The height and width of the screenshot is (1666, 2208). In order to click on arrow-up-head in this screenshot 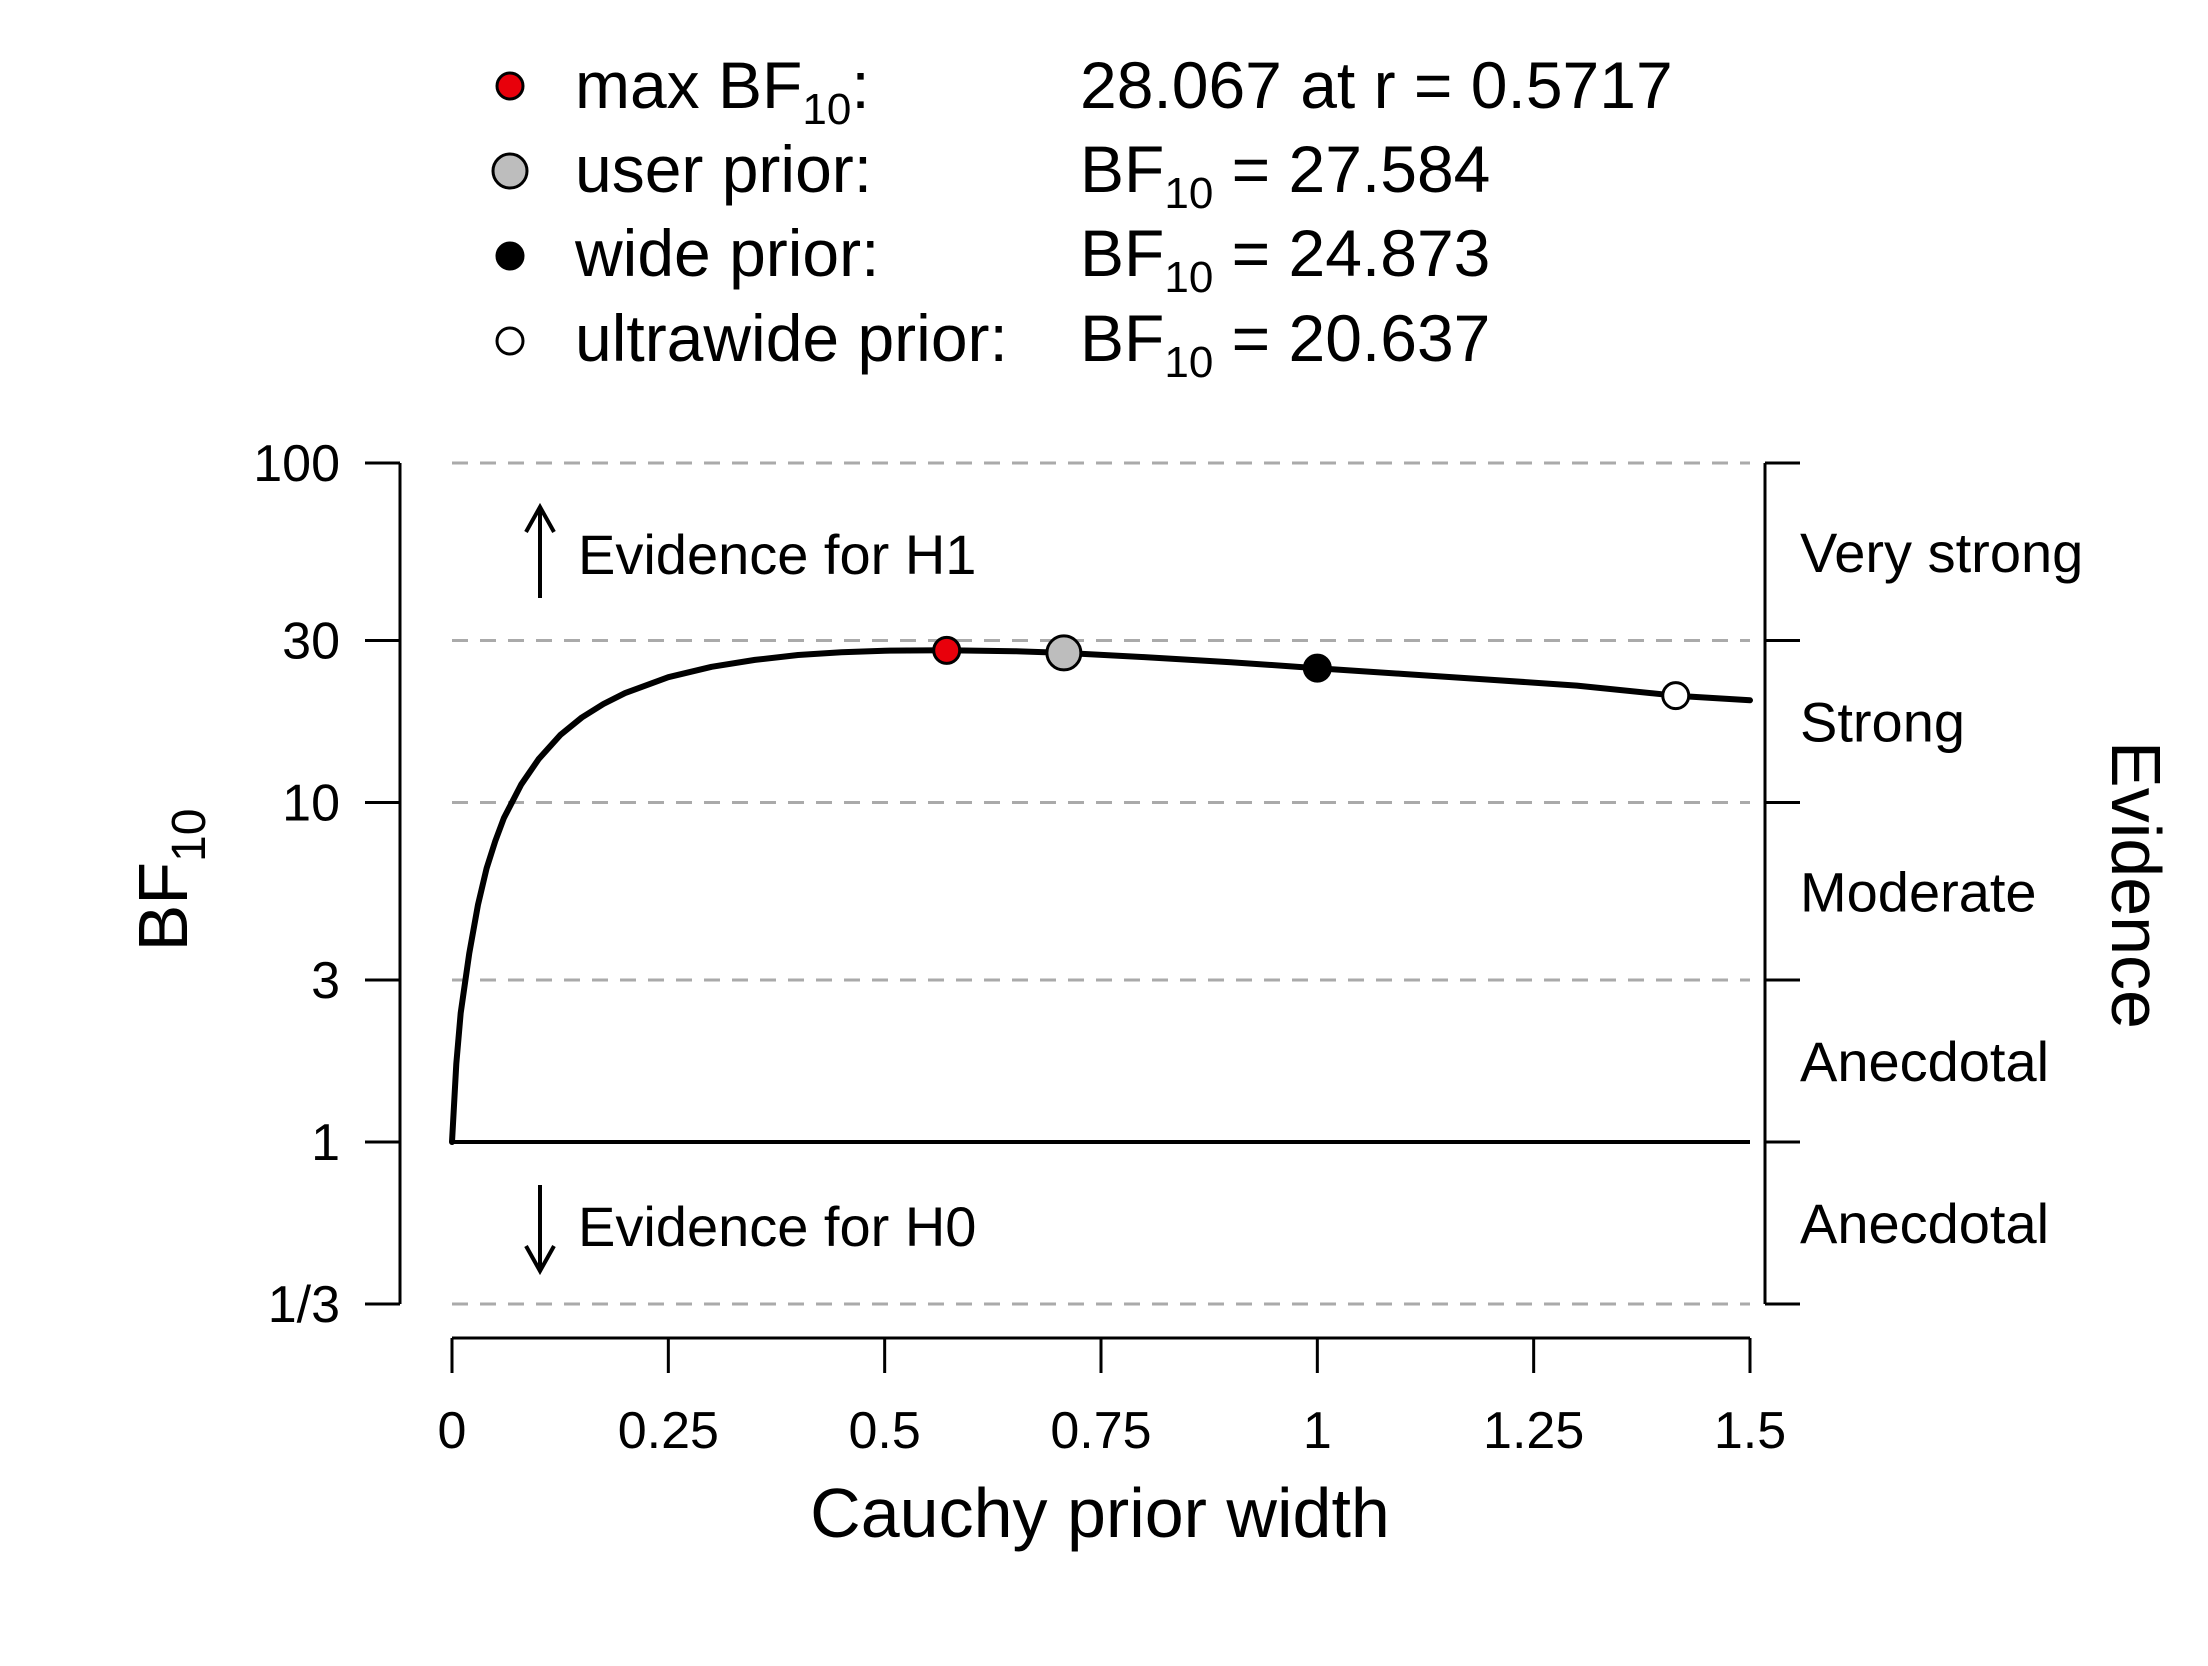, I will do `click(540, 517)`.